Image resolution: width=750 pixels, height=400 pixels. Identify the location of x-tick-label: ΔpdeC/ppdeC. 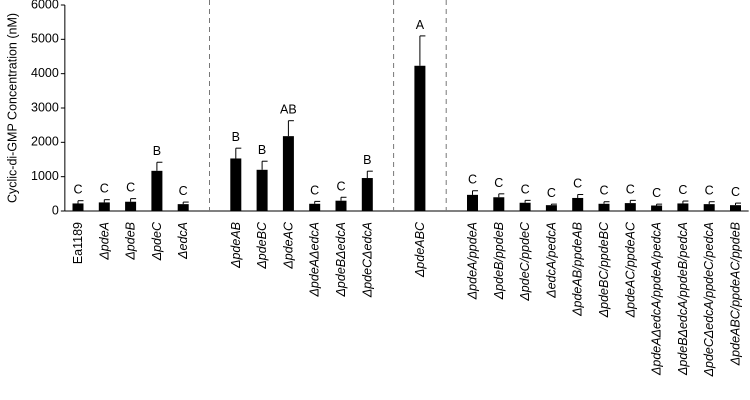
(525, 261).